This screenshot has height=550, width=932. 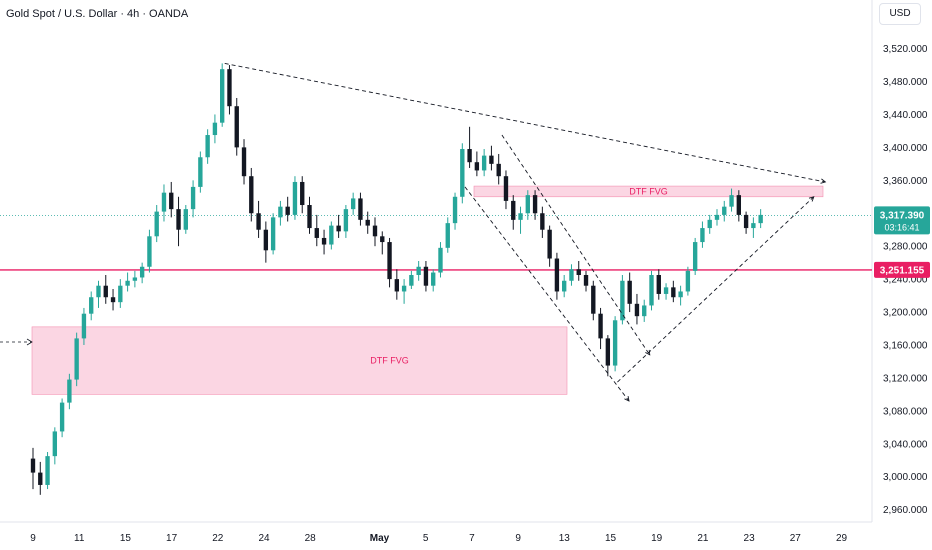 What do you see at coordinates (902, 215) in the screenshot?
I see `current-price-label: 3,317.390` at bounding box center [902, 215].